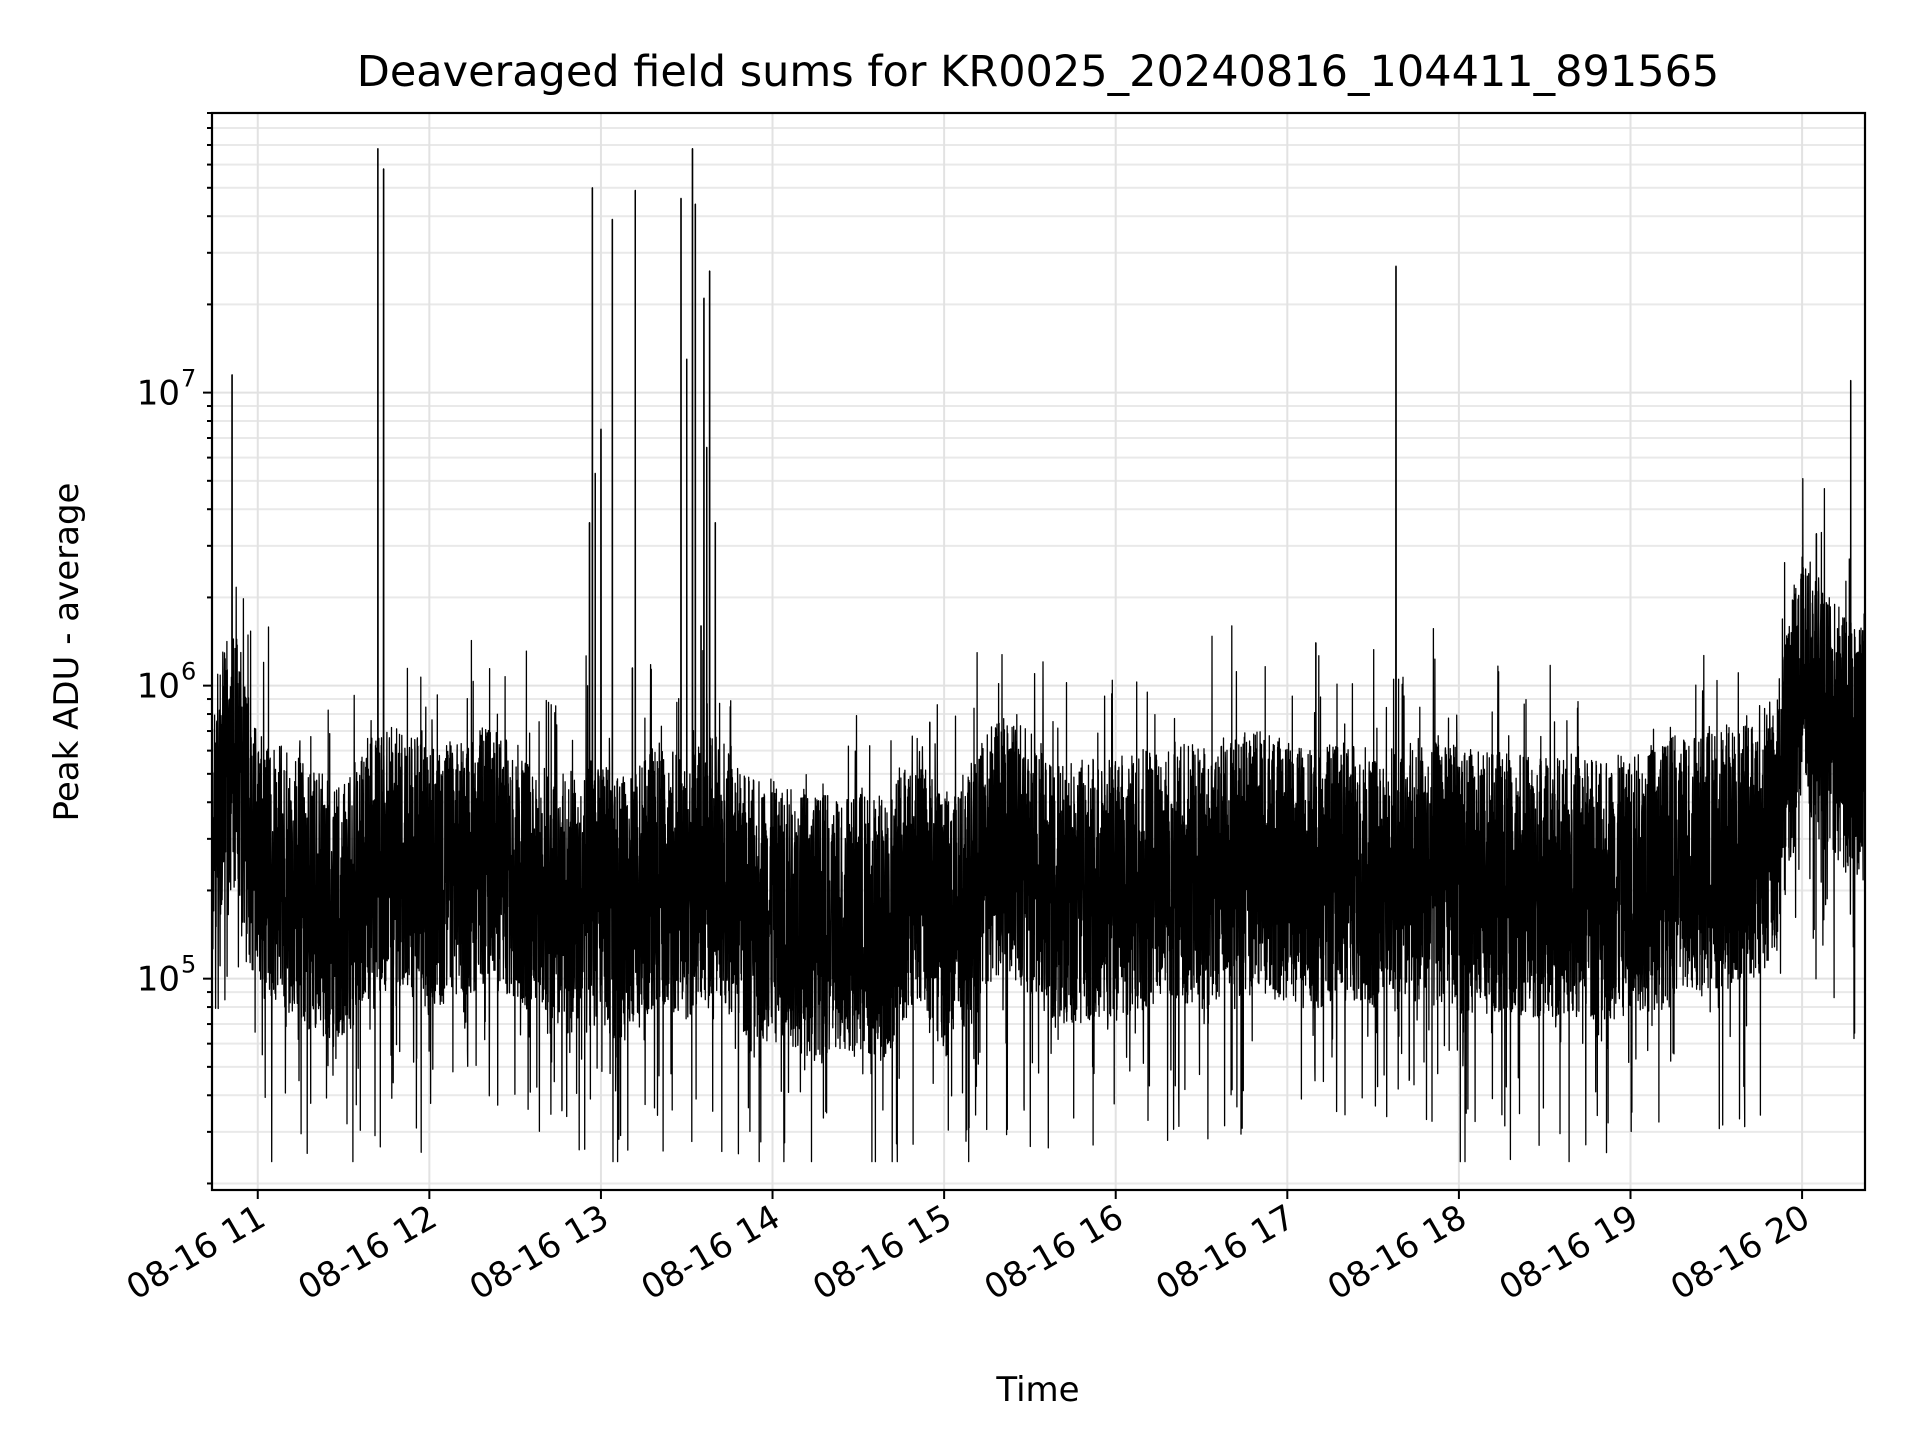  Describe the element at coordinates (188, 965) in the screenshot. I see `y-tick-exponent: 5` at that location.